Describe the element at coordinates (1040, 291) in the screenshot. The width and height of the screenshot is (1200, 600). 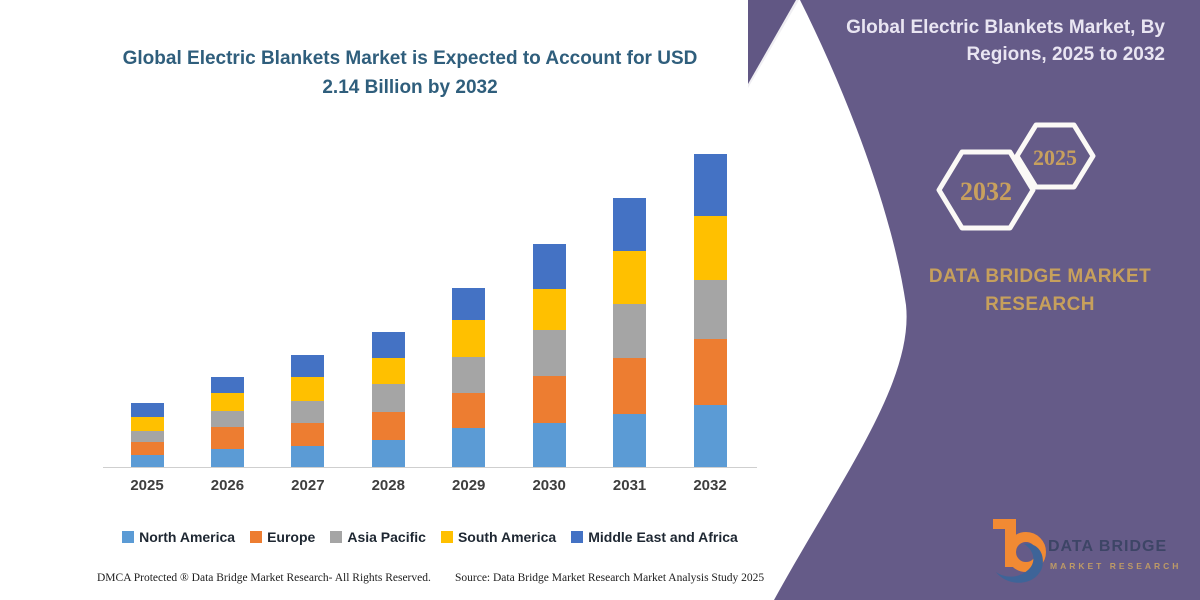
I see `brand-wordmark: DATA BRIDGE MARKET RESEARCH` at that location.